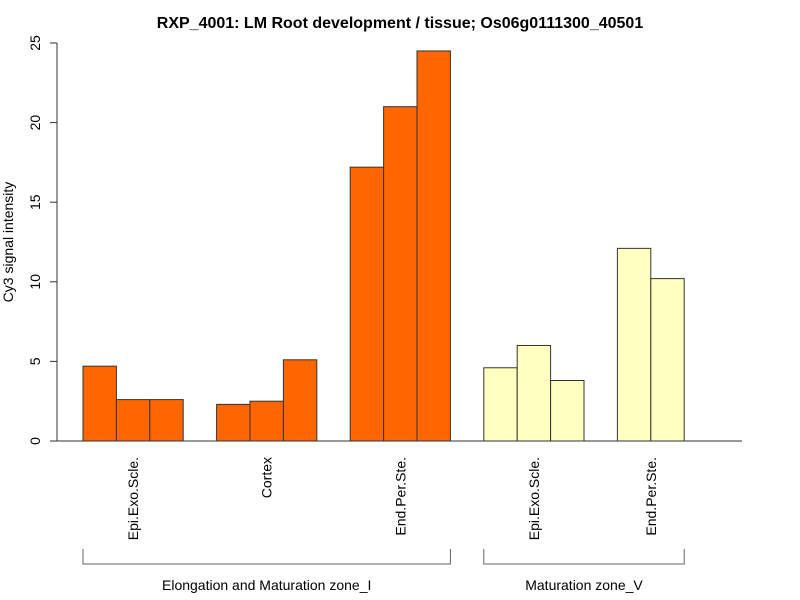 The width and height of the screenshot is (800, 600). I want to click on x-category-label: Cortex, so click(267, 477).